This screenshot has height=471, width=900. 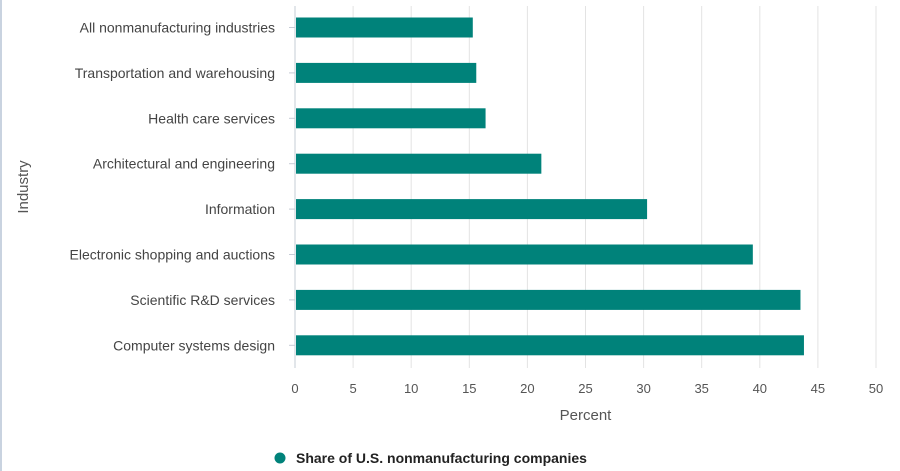 I want to click on x-tick-label: 35, so click(x=701, y=388).